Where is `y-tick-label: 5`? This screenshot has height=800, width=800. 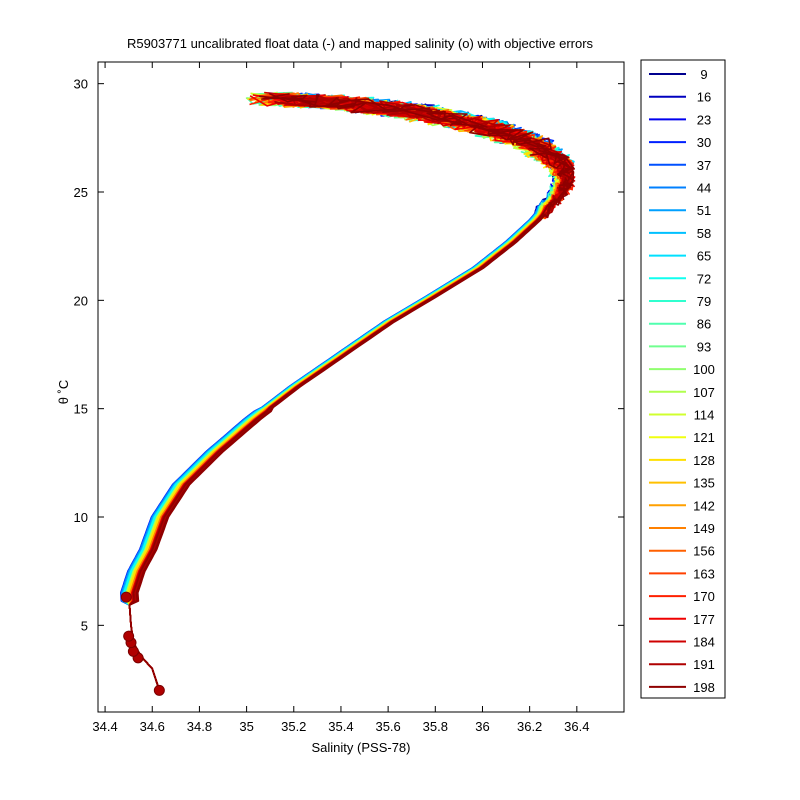
y-tick-label: 5 is located at coordinates (84, 625).